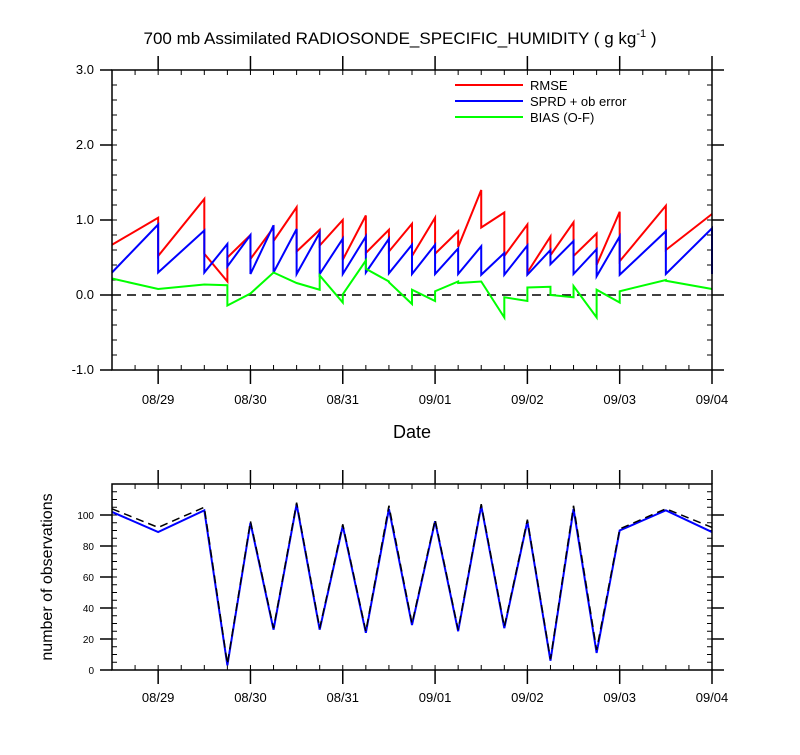  What do you see at coordinates (89, 578) in the screenshot?
I see `y-tick-label: 60` at bounding box center [89, 578].